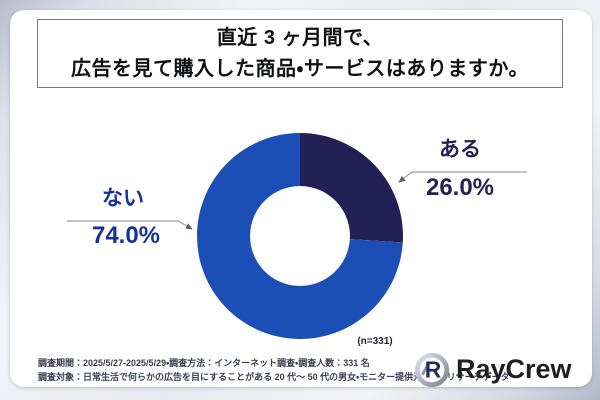 Image resolution: width=600 pixels, height=400 pixels. I want to click on segment-label-nai: ない, so click(123, 198).